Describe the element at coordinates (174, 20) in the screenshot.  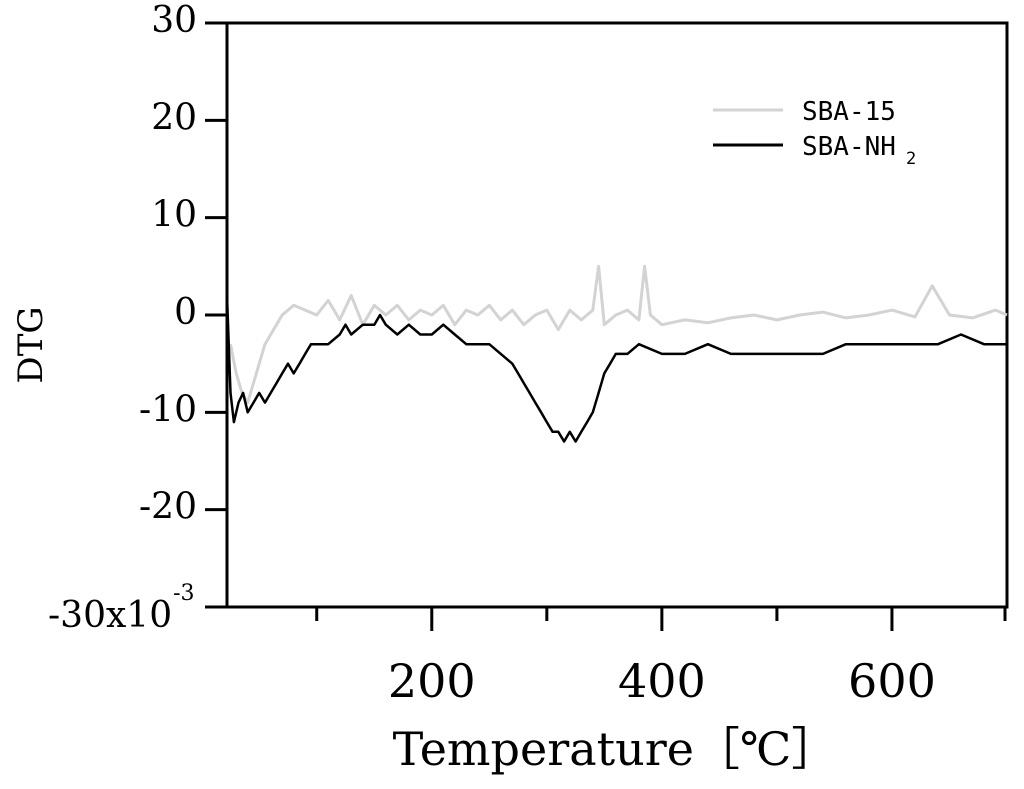
I see `y-tick-label: 30` at that location.